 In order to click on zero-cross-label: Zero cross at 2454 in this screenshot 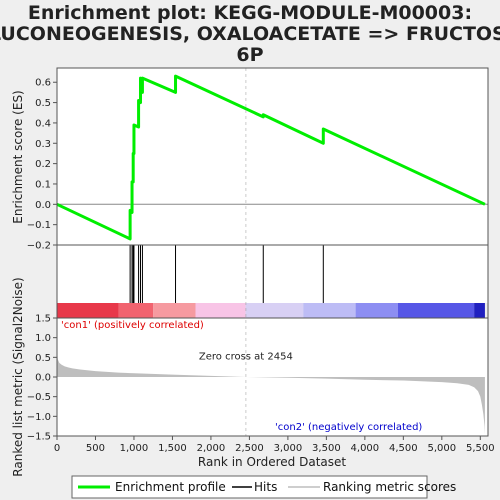, I will do `click(246, 356)`.